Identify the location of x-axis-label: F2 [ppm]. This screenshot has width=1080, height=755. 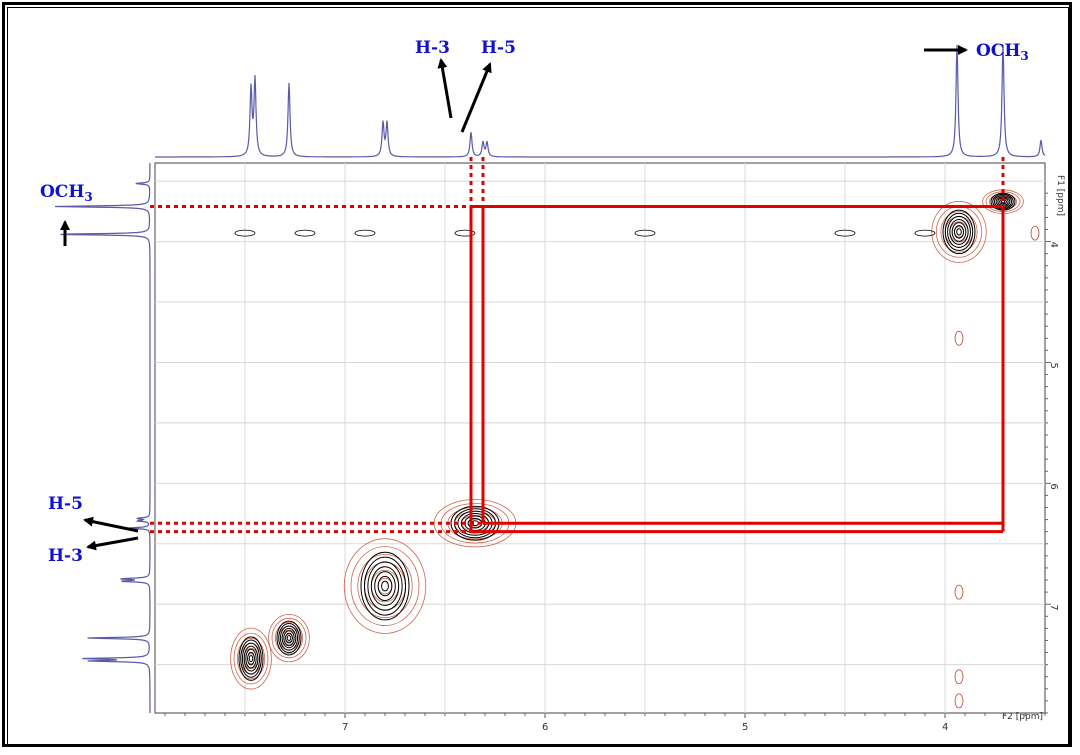
(1022, 717).